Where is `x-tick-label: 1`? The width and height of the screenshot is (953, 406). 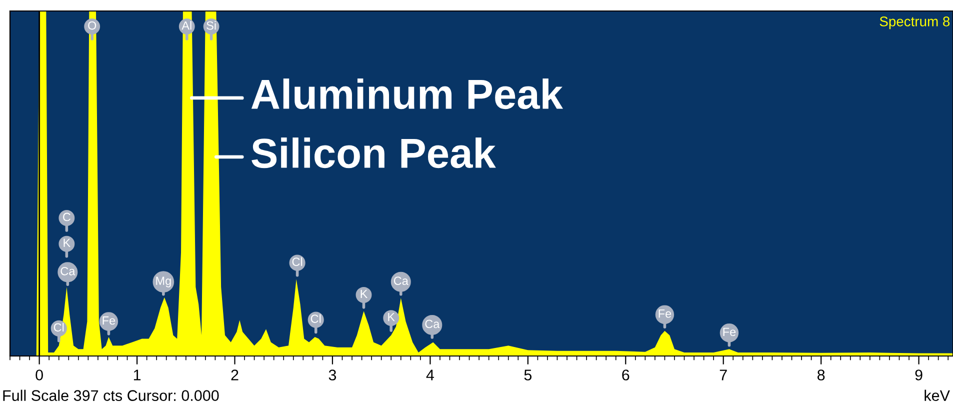 x-tick-label: 1 is located at coordinates (137, 375).